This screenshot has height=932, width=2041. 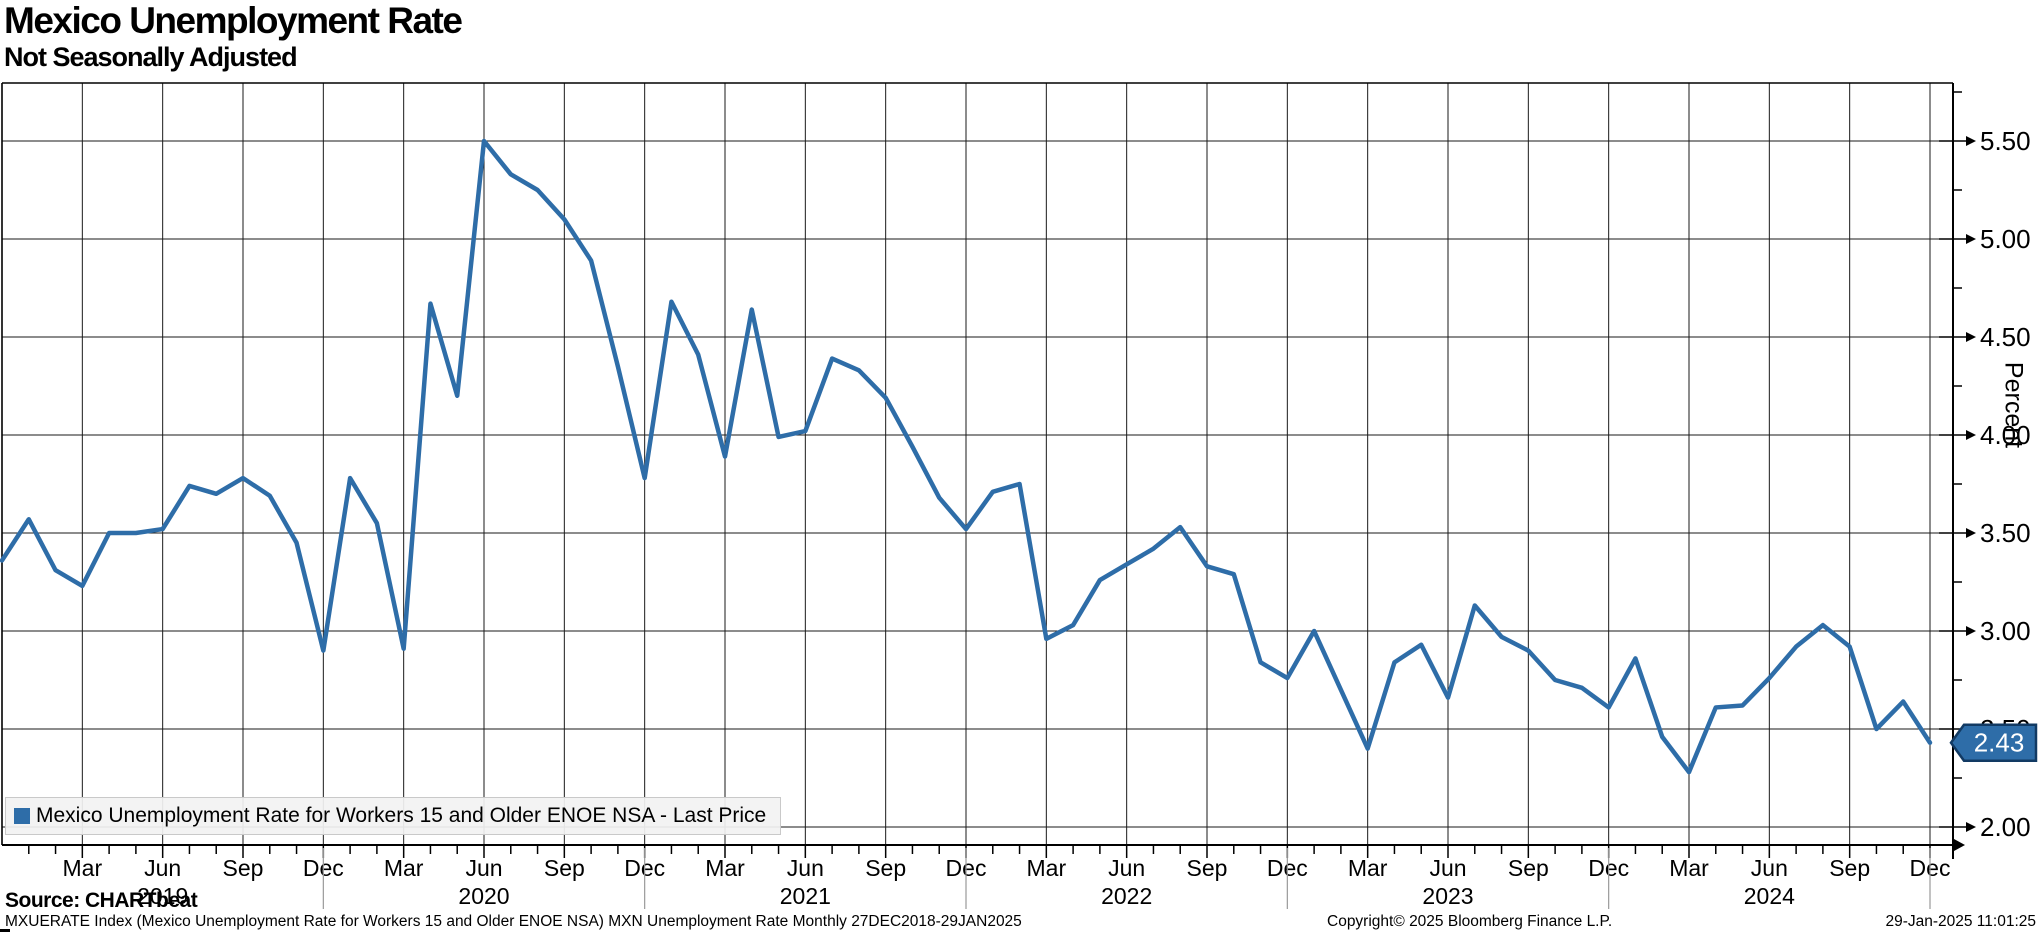 I want to click on last-price-badge, so click(x=1993, y=742).